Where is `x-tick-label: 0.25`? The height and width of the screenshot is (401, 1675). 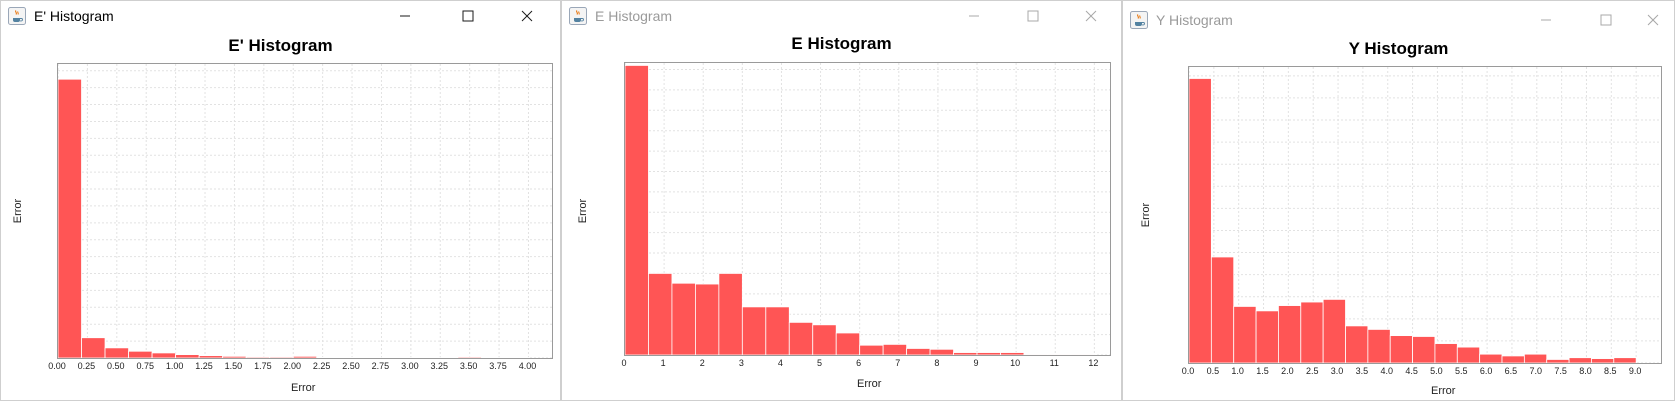
x-tick-label: 0.25 is located at coordinates (86, 366).